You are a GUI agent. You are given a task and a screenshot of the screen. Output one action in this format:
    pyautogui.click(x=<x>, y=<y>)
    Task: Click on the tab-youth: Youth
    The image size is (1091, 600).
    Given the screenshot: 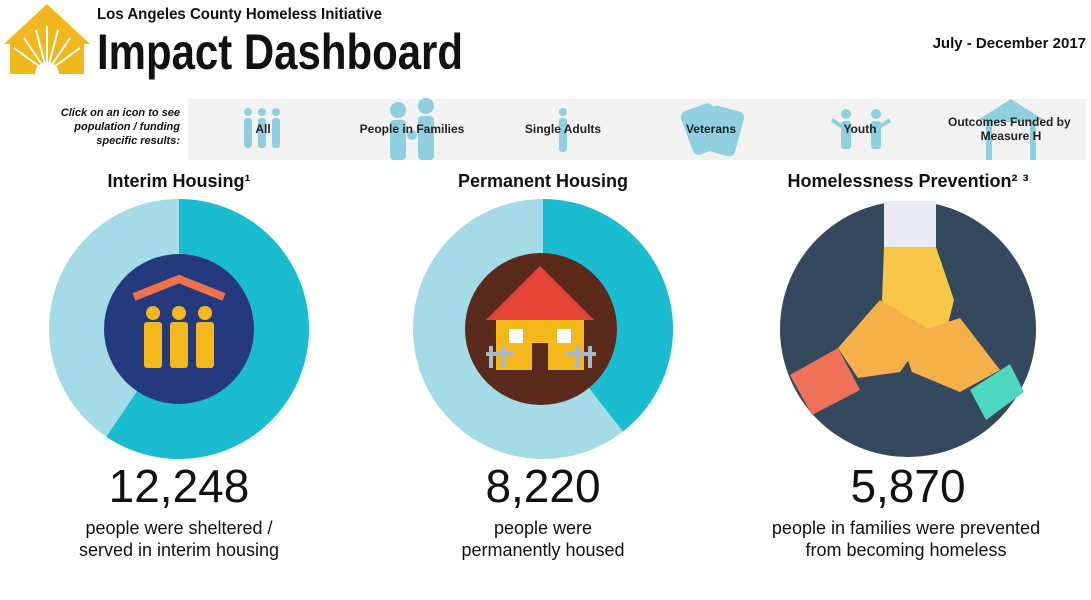 What is the action you would take?
    pyautogui.click(x=861, y=129)
    